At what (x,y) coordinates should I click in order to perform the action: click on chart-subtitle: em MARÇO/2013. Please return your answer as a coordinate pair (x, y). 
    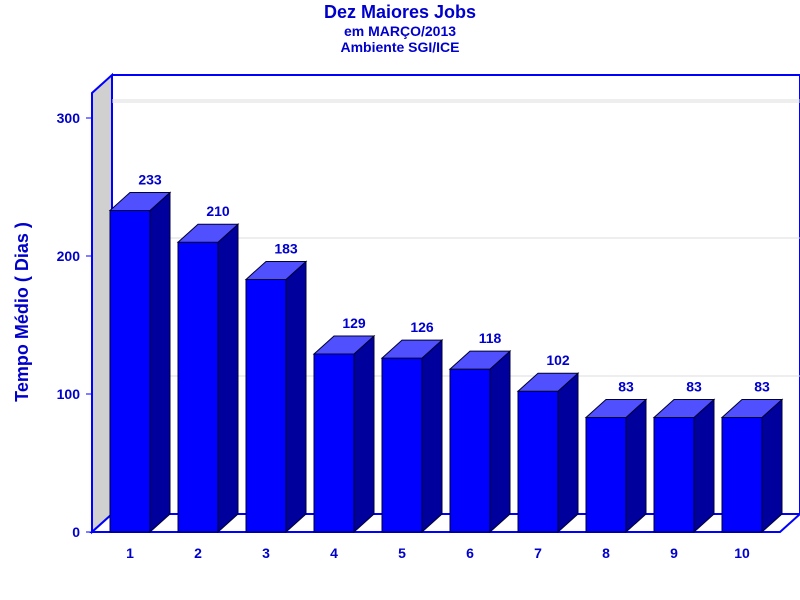
    Looking at the image, I should click on (400, 31).